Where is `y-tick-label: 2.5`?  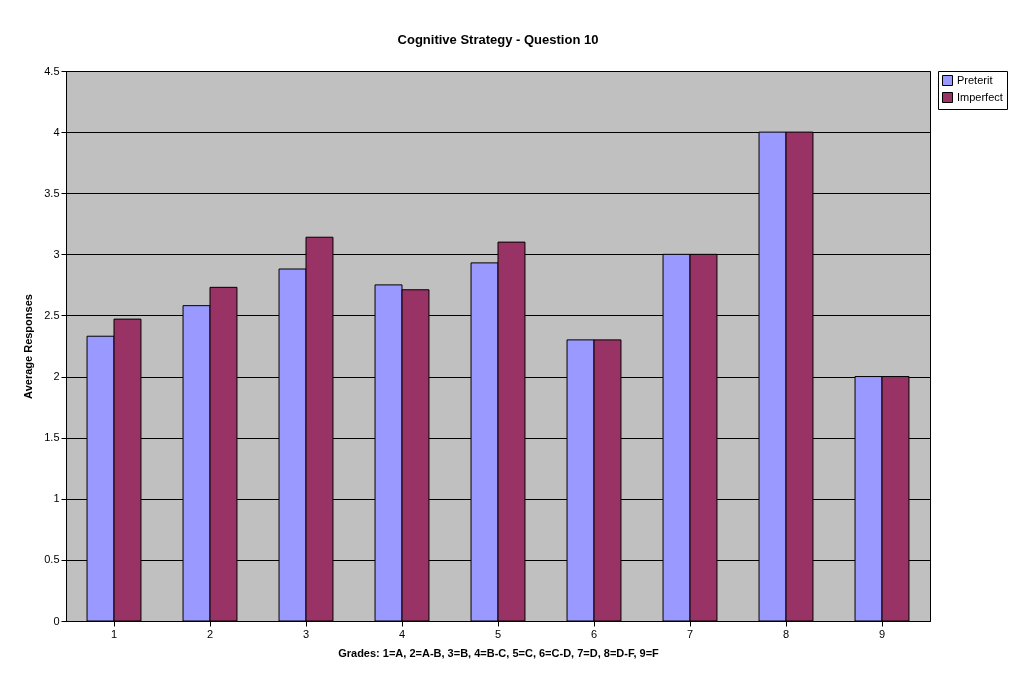
y-tick-label: 2.5 is located at coordinates (52, 314).